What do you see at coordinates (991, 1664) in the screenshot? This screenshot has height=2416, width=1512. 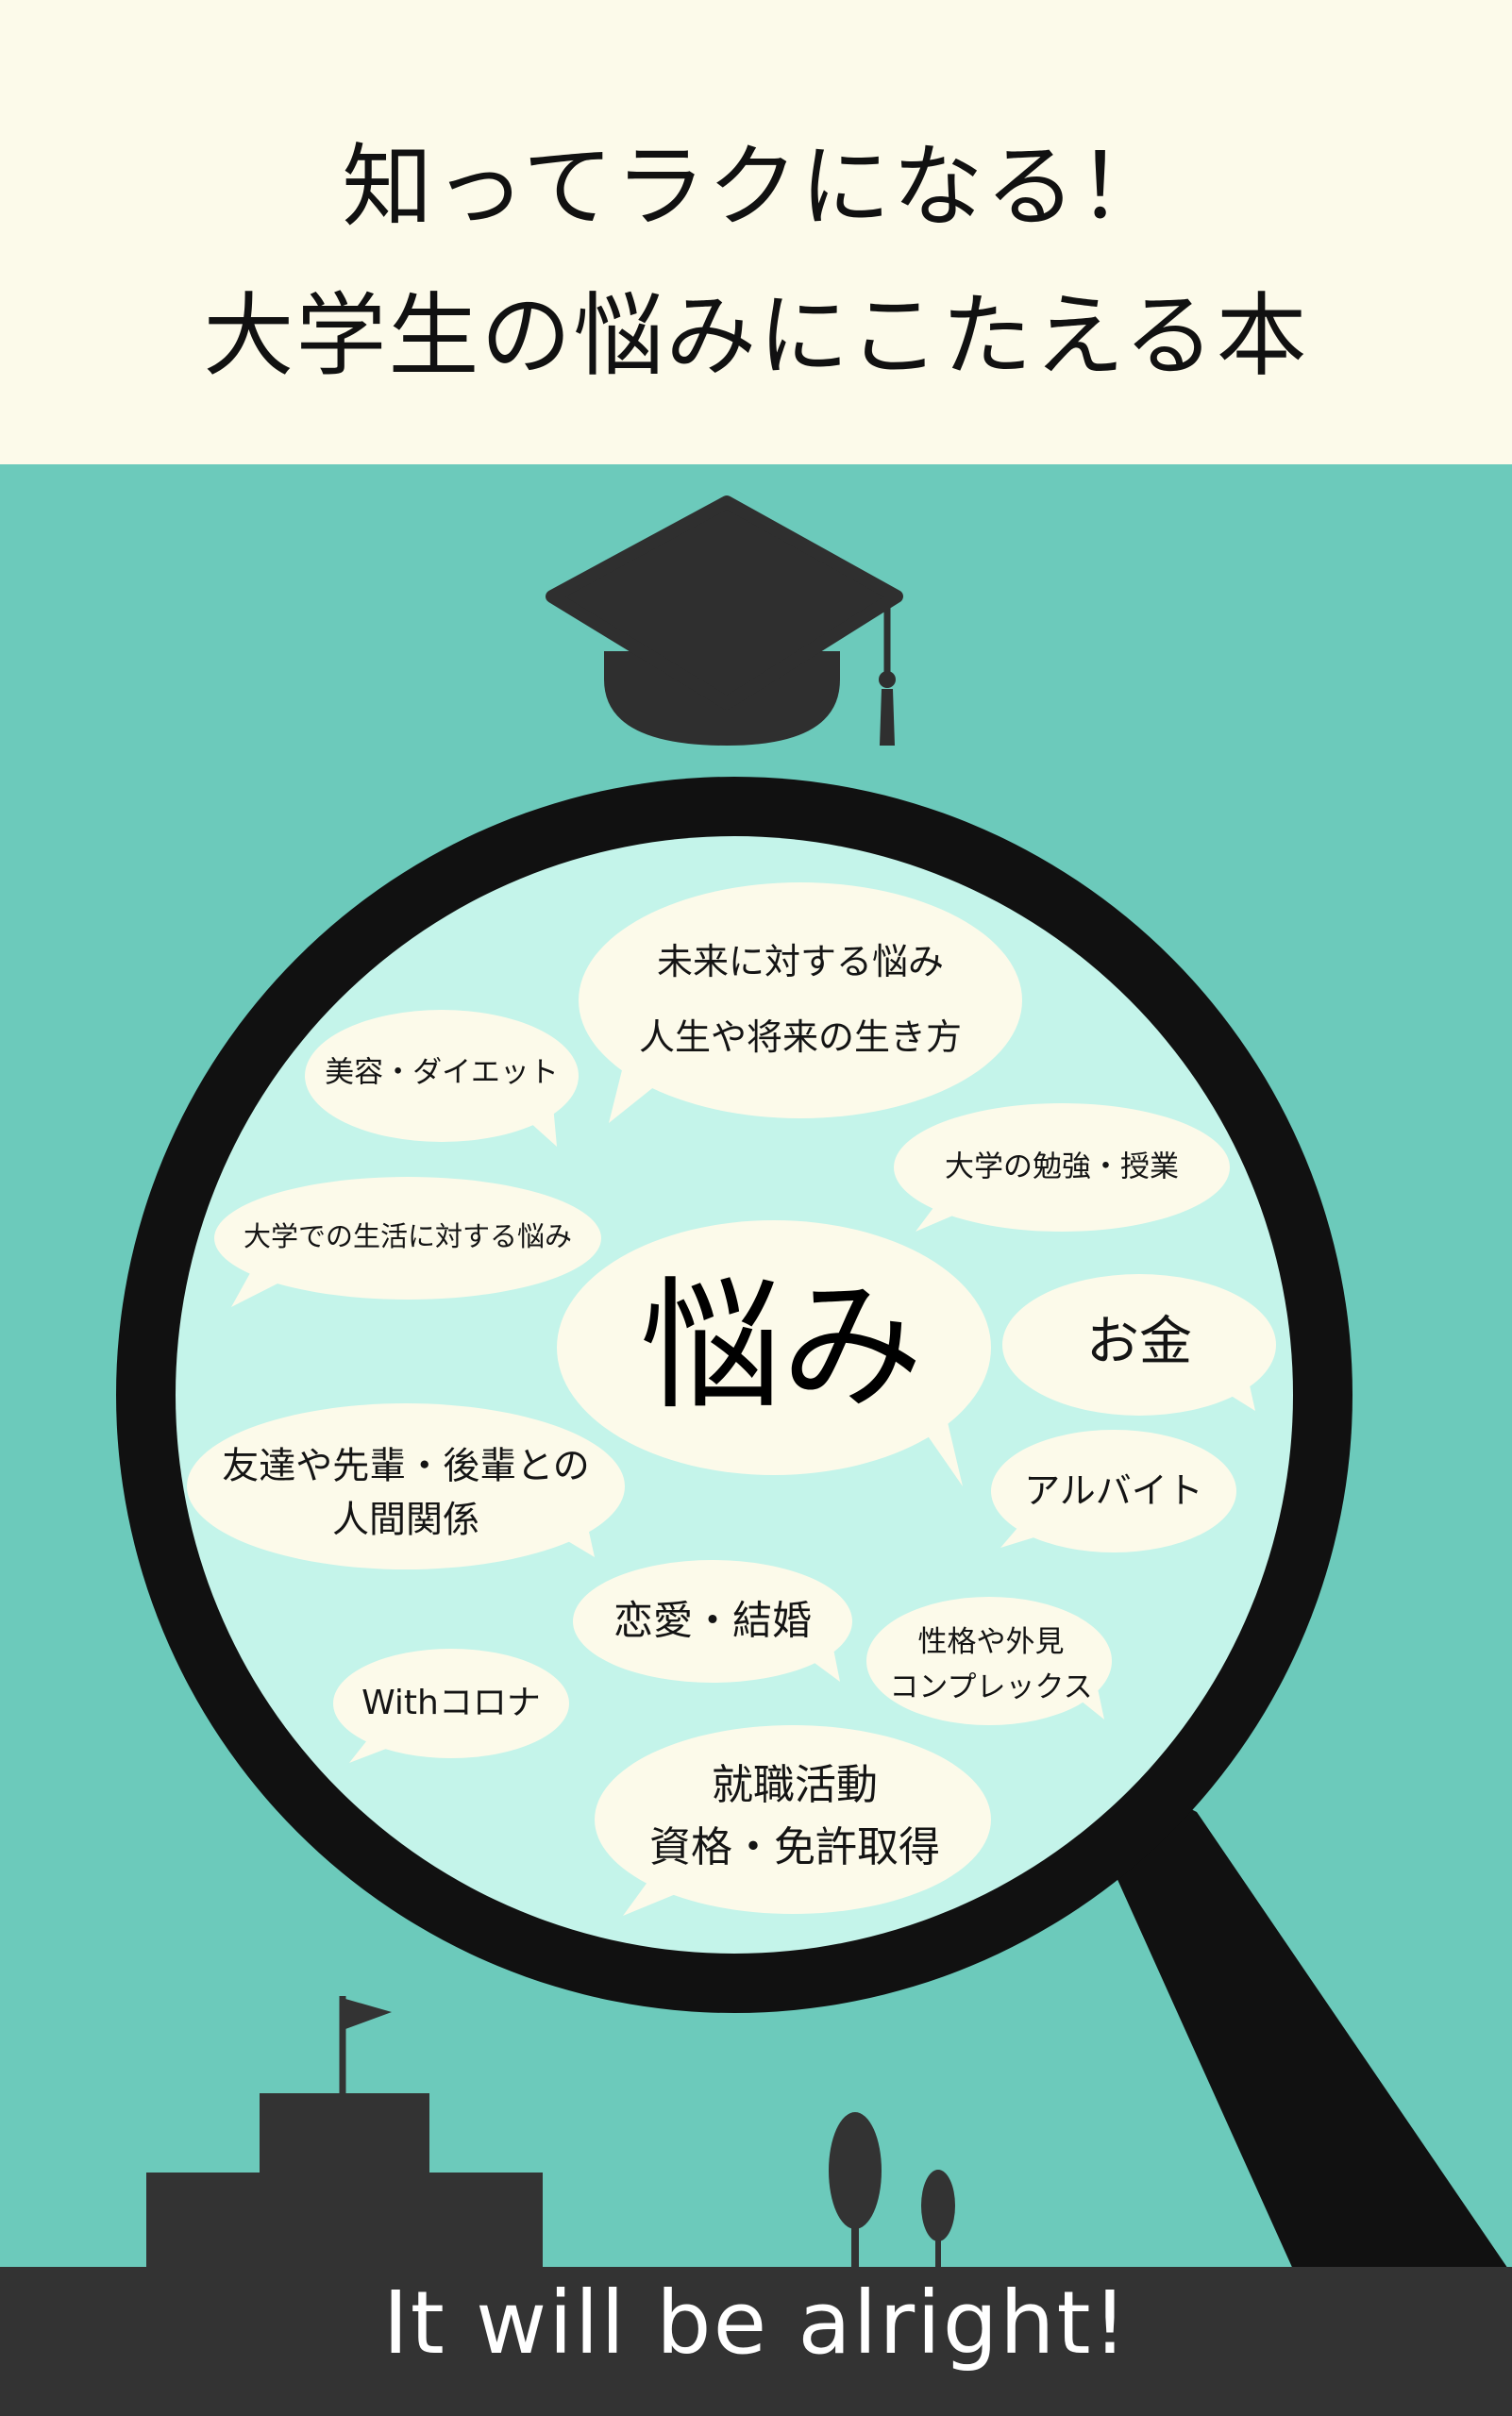 I see `bubble-personality-text: 性格や外見 コンプレックス` at bounding box center [991, 1664].